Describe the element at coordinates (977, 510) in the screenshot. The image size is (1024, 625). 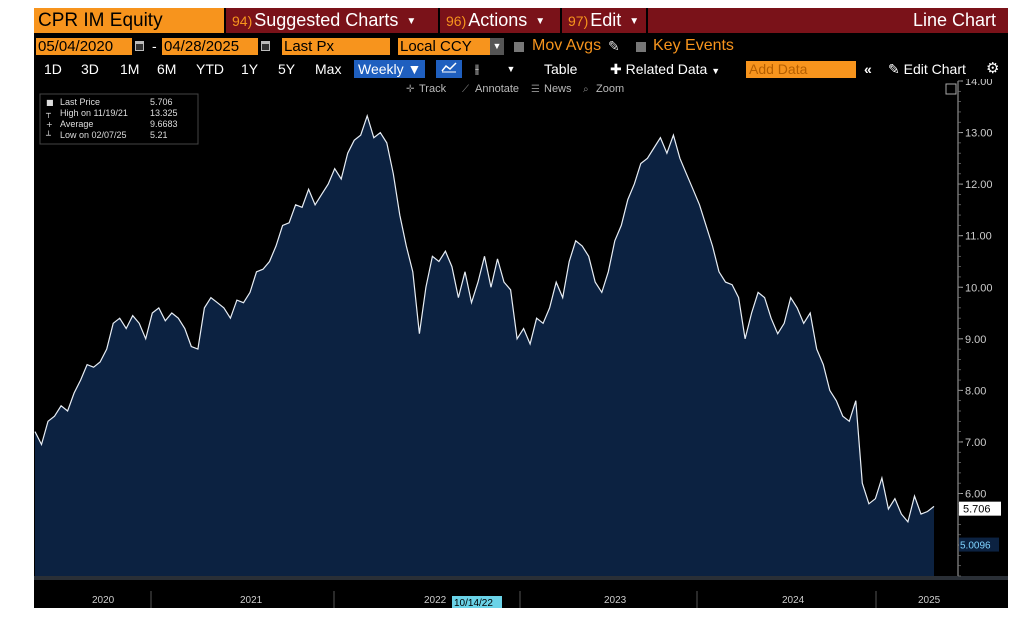
I see `last-price-label: 5.706` at that location.